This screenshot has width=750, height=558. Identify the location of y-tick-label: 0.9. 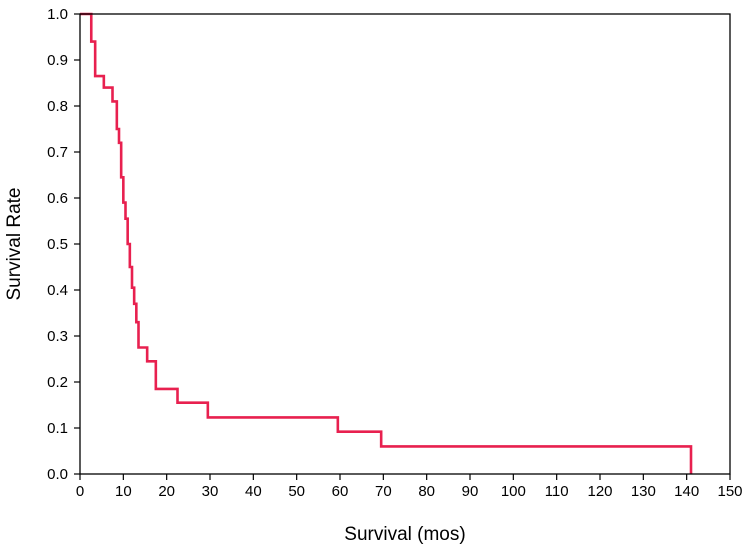
(57, 60).